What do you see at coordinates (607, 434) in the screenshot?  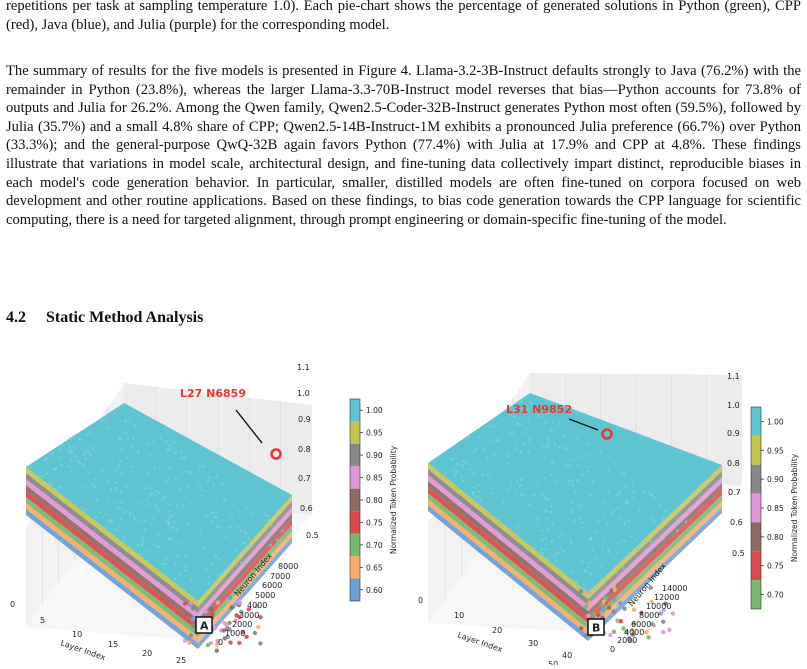 I see `highlight-marker` at bounding box center [607, 434].